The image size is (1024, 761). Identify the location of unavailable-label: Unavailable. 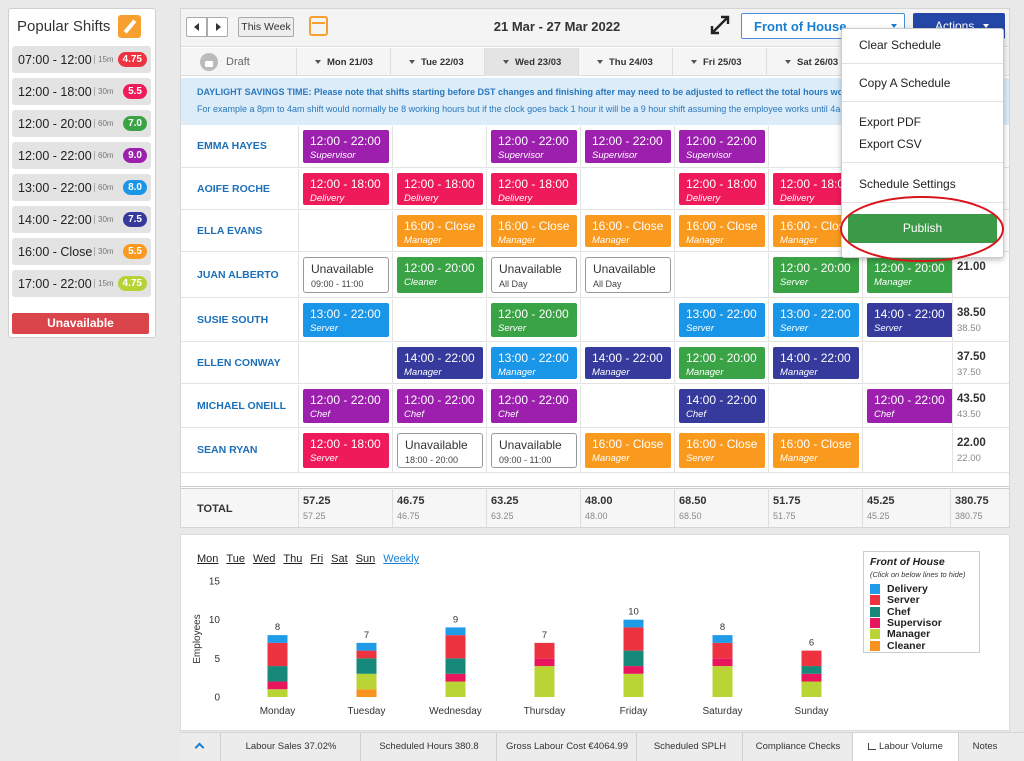
(624, 269).